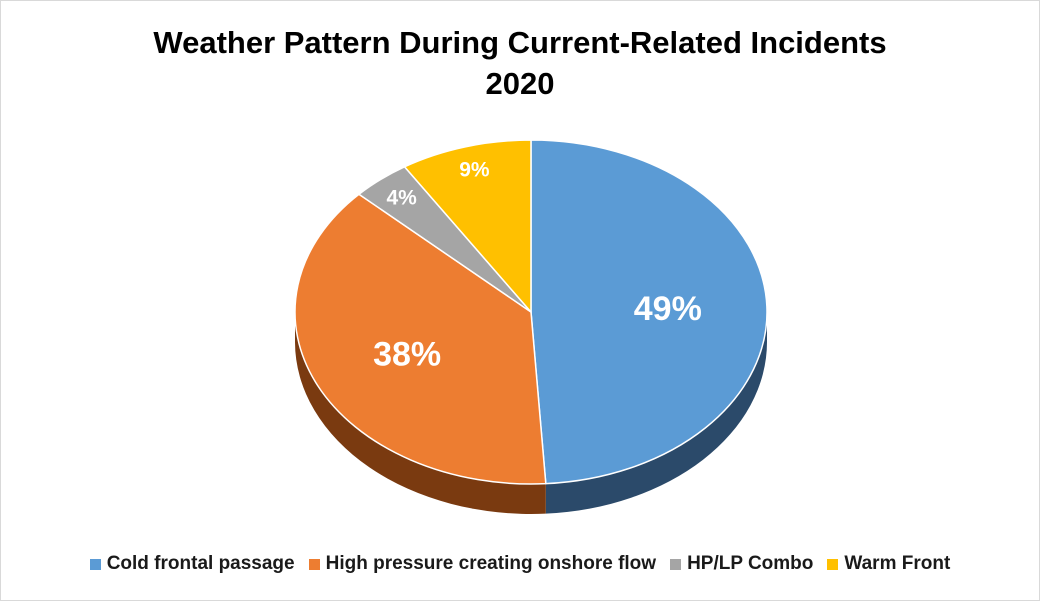 This screenshot has width=1040, height=601. I want to click on pie-slice-warm-front, so click(467, 226).